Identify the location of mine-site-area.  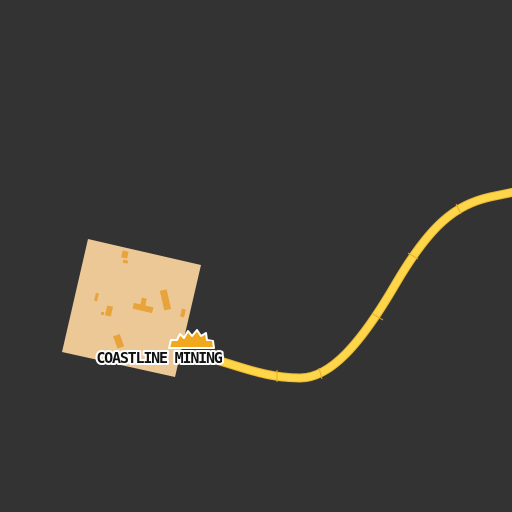
(131, 308).